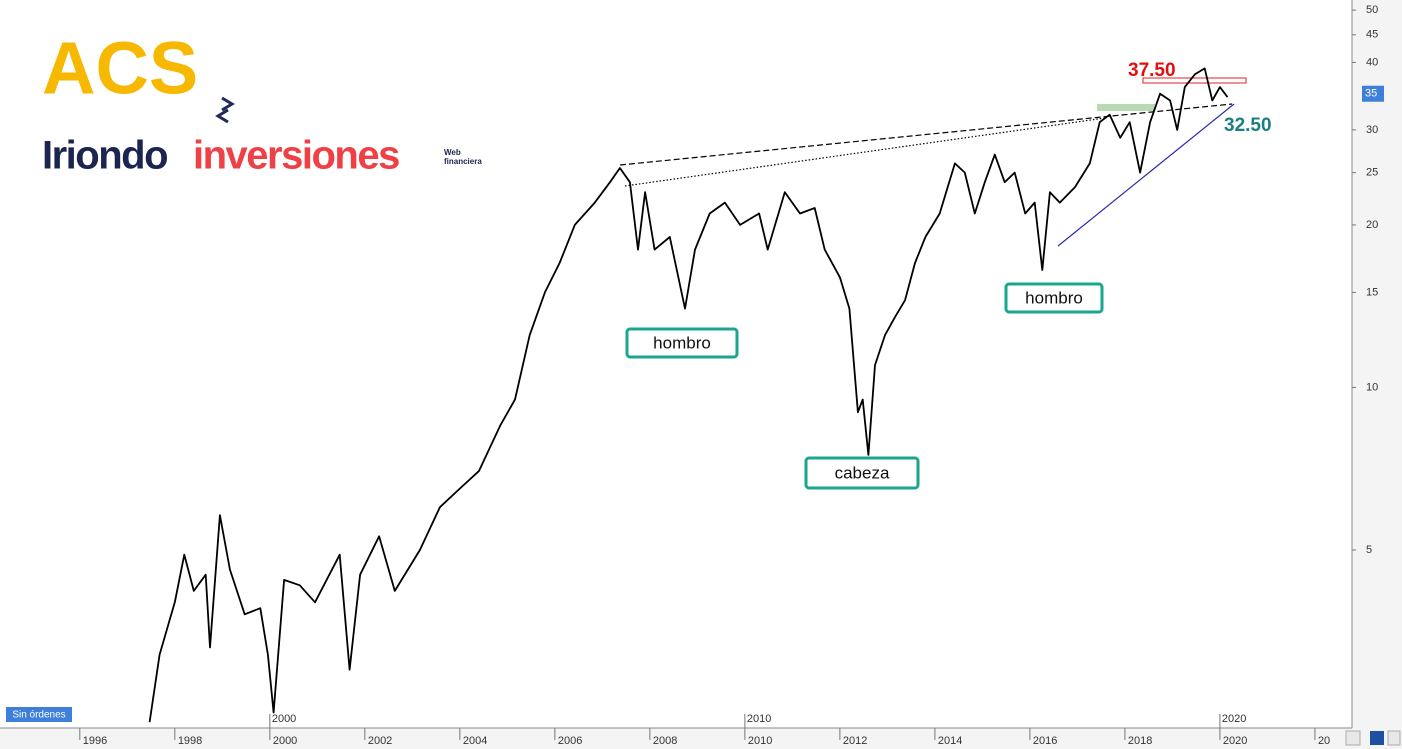 This screenshot has height=749, width=1402. What do you see at coordinates (1045, 741) in the screenshot?
I see `x-tick-label: 2016` at bounding box center [1045, 741].